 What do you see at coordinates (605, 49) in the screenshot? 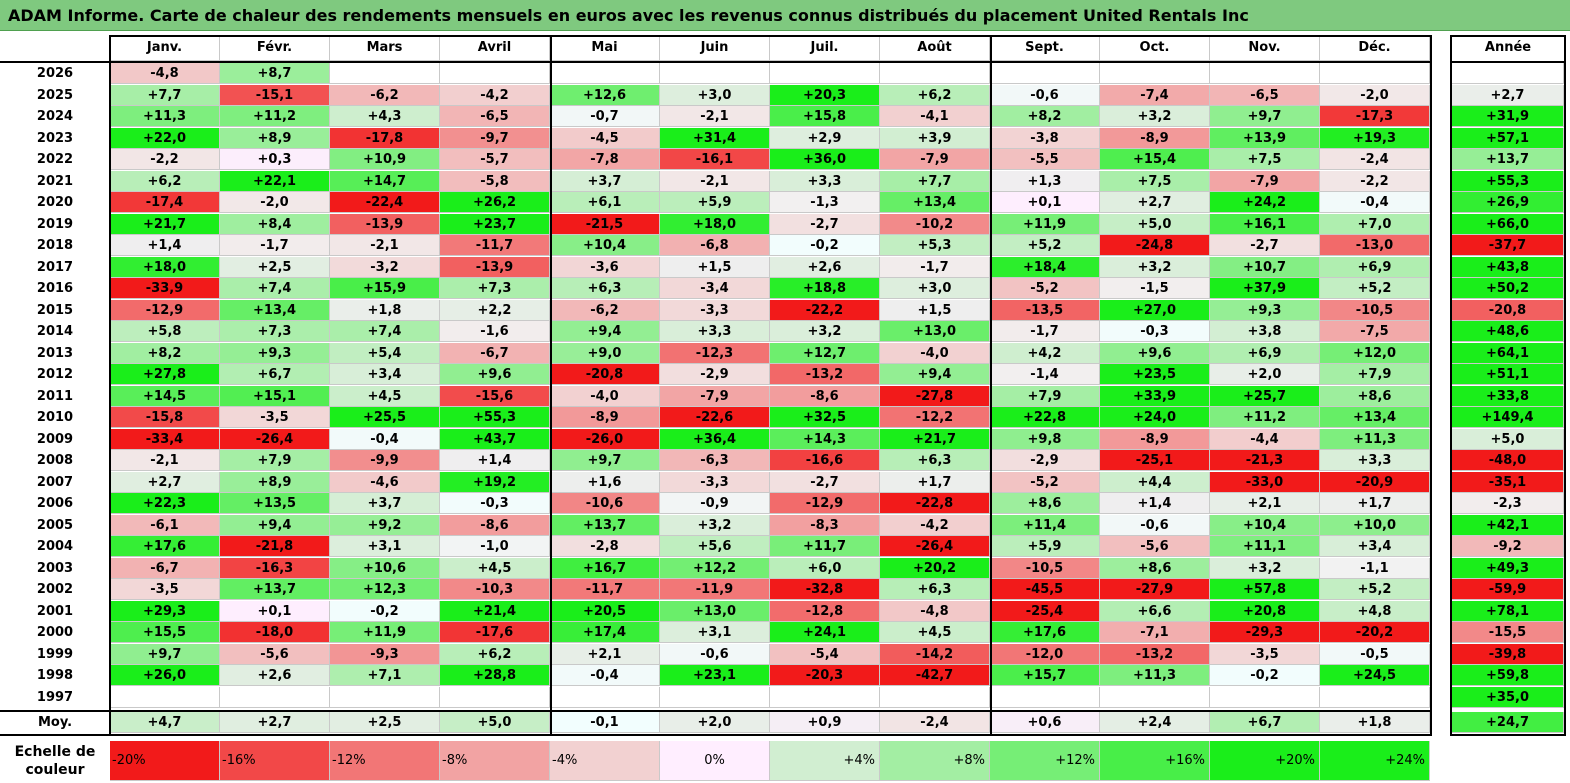
I see `month-header: Mai` at bounding box center [605, 49].